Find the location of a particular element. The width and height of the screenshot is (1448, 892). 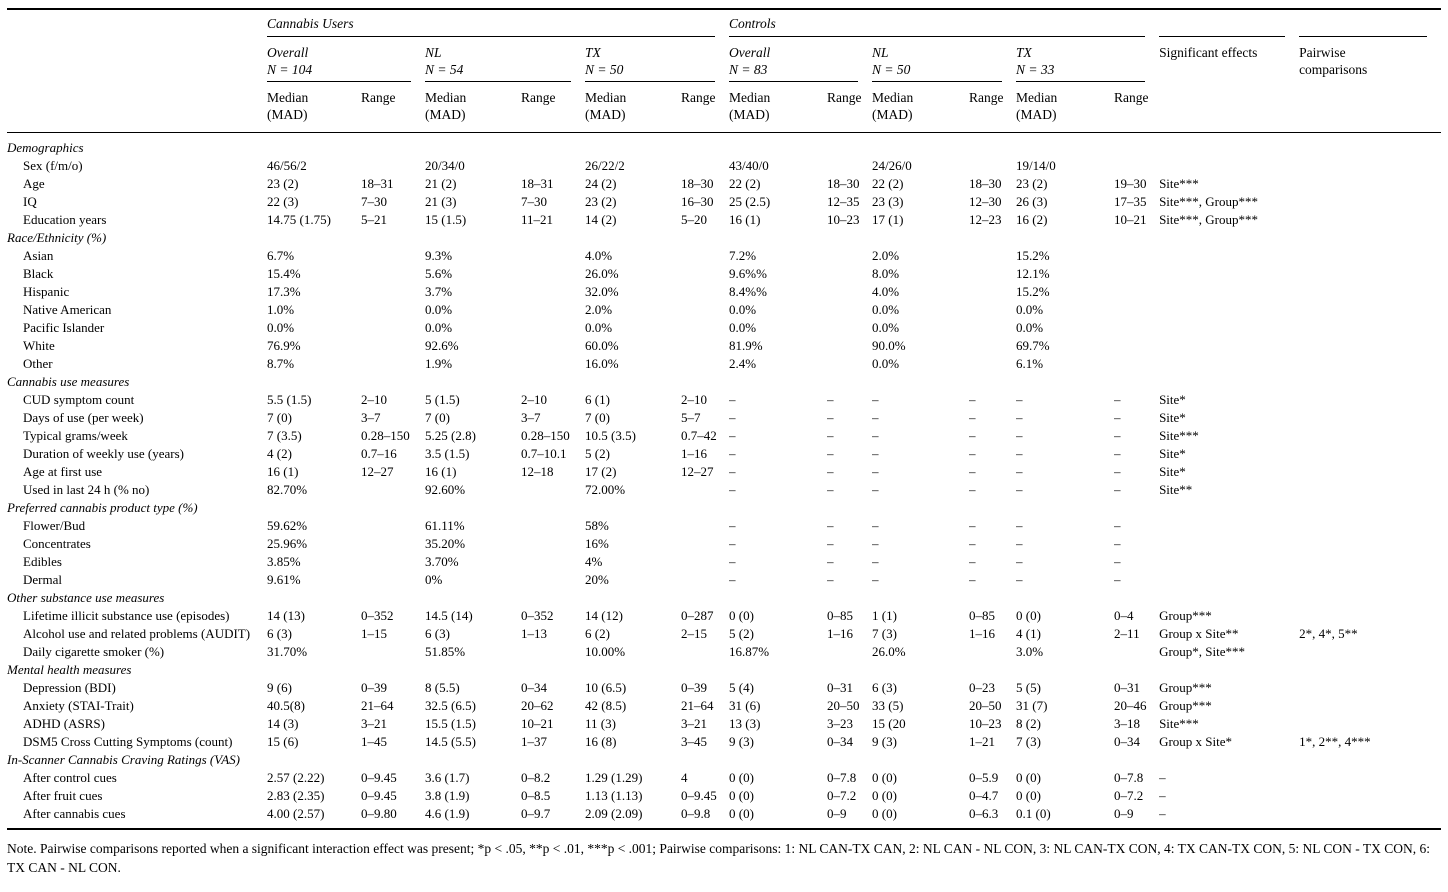

row-label: ADHD (ASRS) is located at coordinates (64, 723).